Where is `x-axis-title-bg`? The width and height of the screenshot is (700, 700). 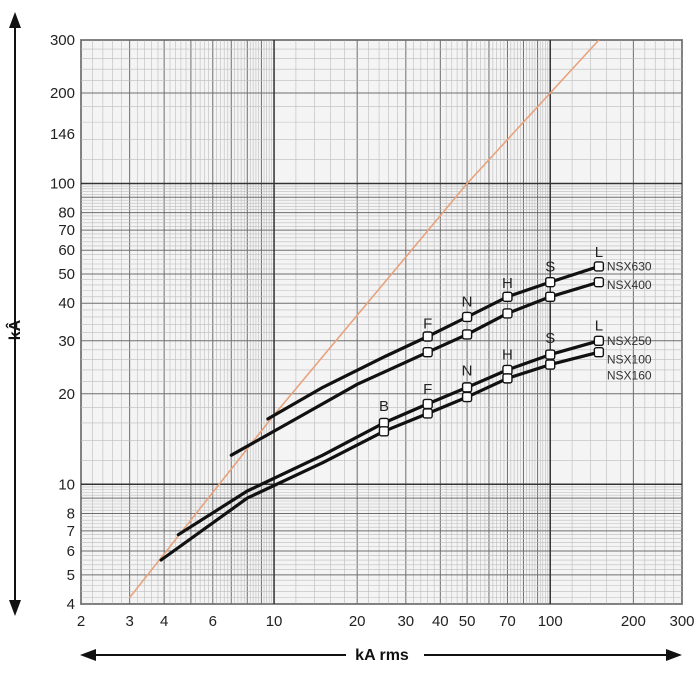 x-axis-title-bg is located at coordinates (385, 655).